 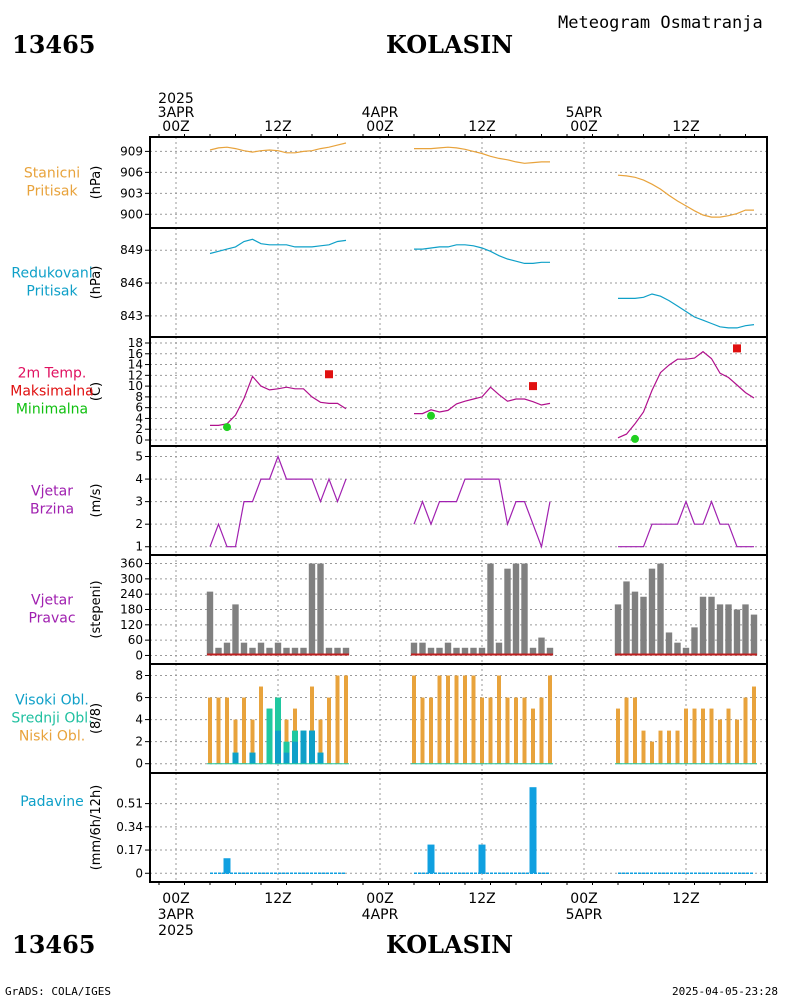 What do you see at coordinates (52, 192) in the screenshot?
I see `panel-label: Pritisak` at bounding box center [52, 192].